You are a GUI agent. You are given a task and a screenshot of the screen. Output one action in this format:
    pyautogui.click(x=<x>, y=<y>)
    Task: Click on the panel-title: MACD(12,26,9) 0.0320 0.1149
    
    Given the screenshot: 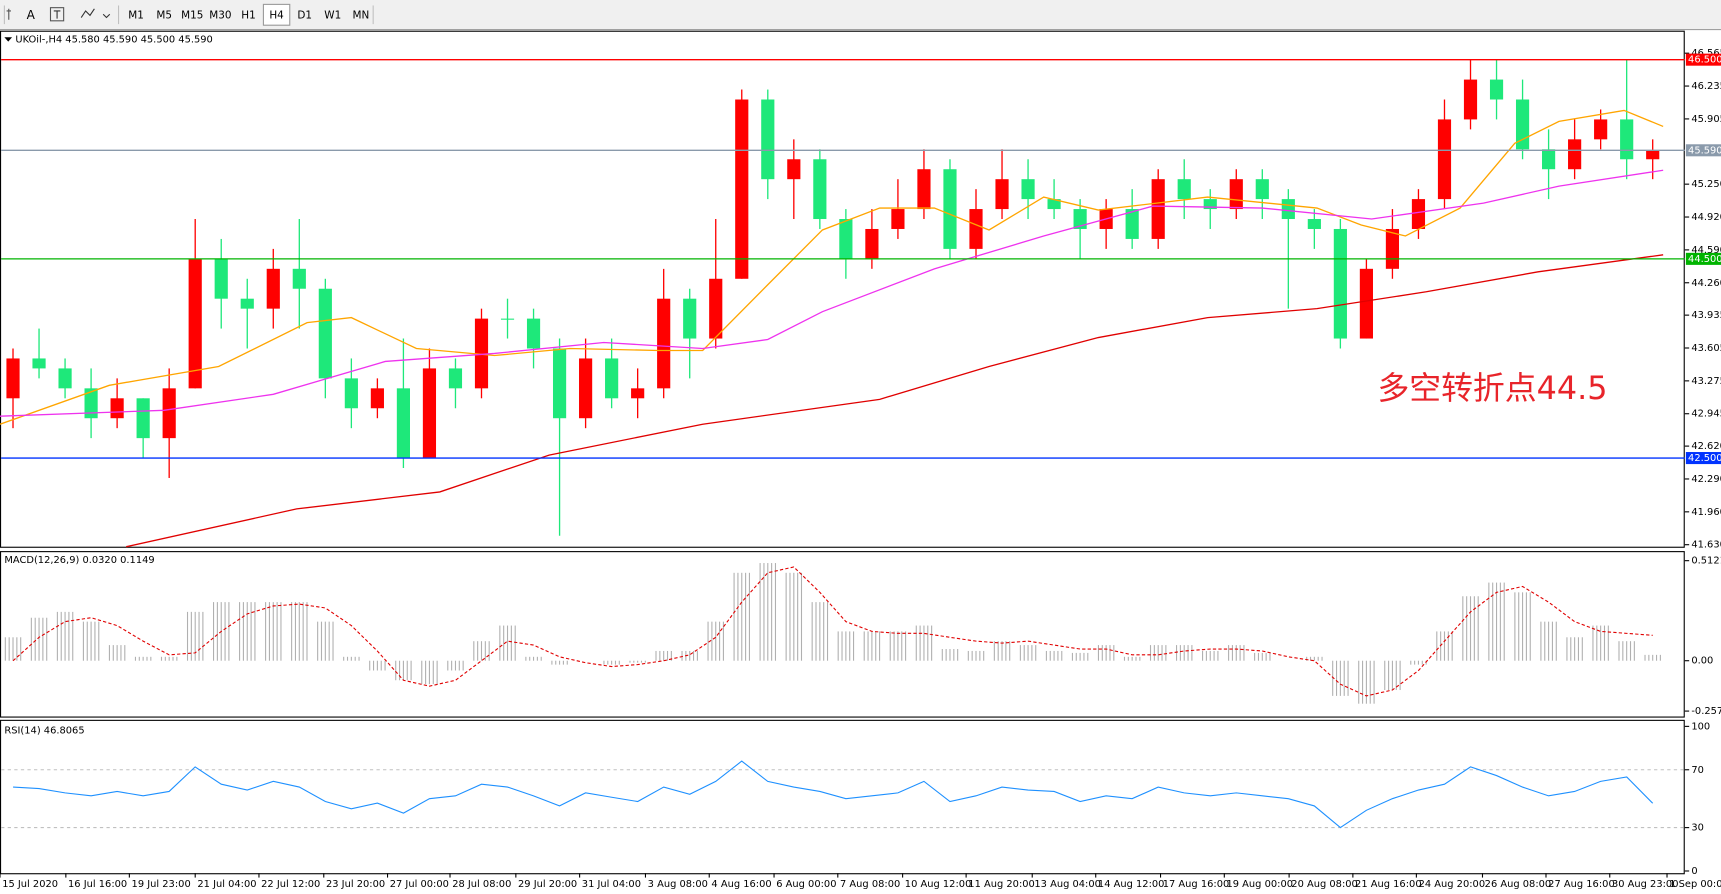 What is the action you would take?
    pyautogui.click(x=79, y=560)
    